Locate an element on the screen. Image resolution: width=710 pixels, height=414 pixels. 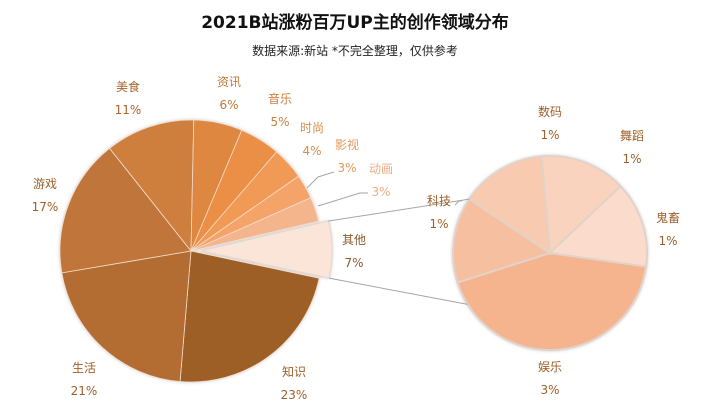
secondary-label-name: 鬼畜 is located at coordinates (668, 217).